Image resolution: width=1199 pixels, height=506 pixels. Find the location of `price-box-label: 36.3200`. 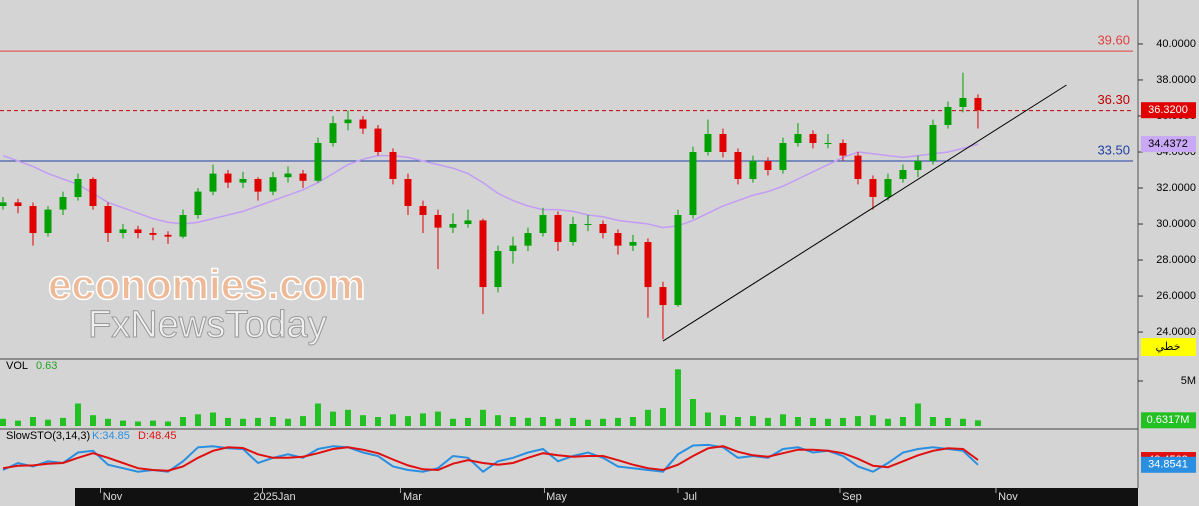

price-box-label: 36.3200 is located at coordinates (1168, 110).